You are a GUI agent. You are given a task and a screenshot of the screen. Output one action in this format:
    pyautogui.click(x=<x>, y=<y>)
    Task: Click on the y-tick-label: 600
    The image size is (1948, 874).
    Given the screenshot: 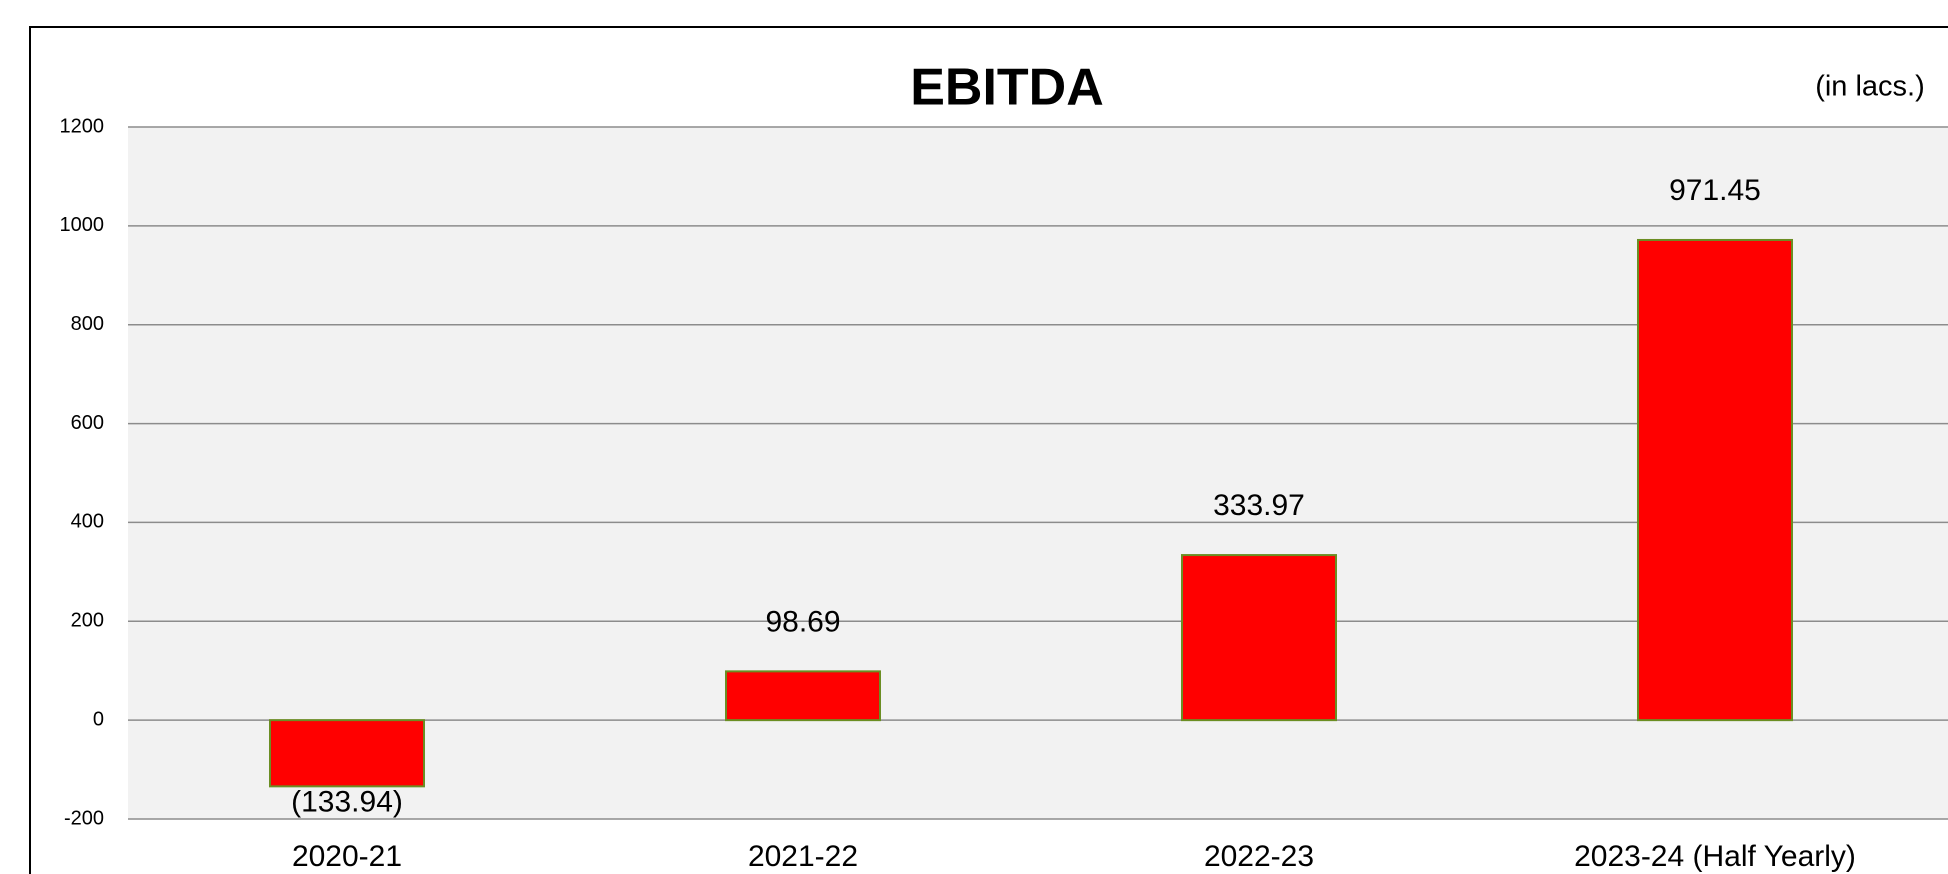 What is the action you would take?
    pyautogui.click(x=87, y=423)
    